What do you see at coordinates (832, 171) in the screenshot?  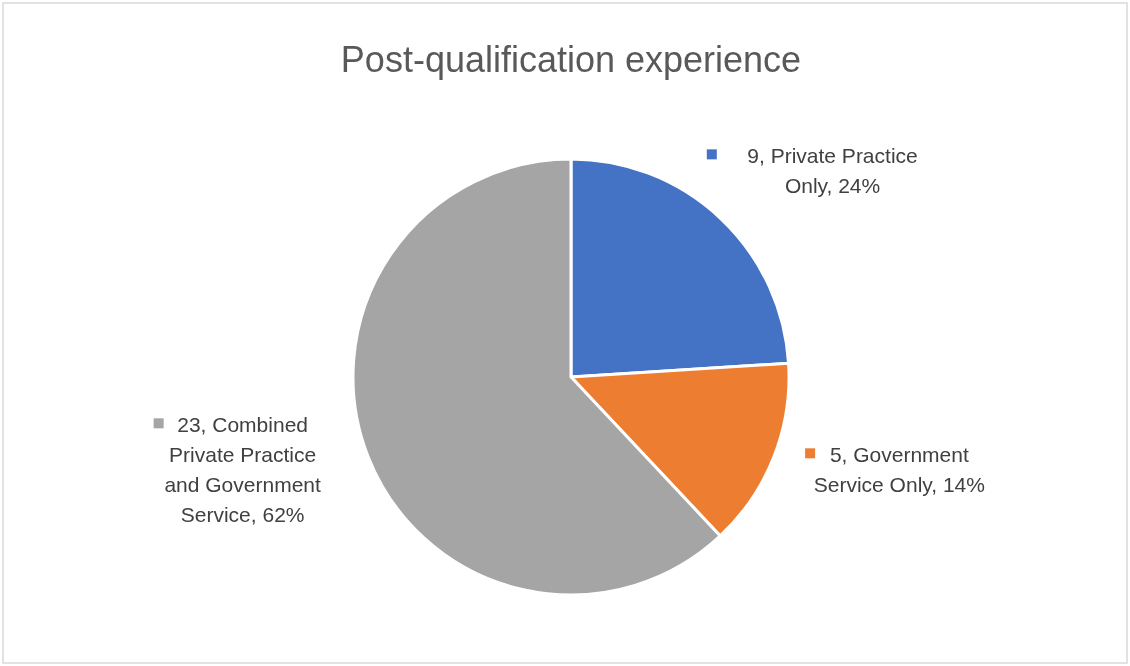 I see `legend-label: 9, Private Practice Only, 24%` at bounding box center [832, 171].